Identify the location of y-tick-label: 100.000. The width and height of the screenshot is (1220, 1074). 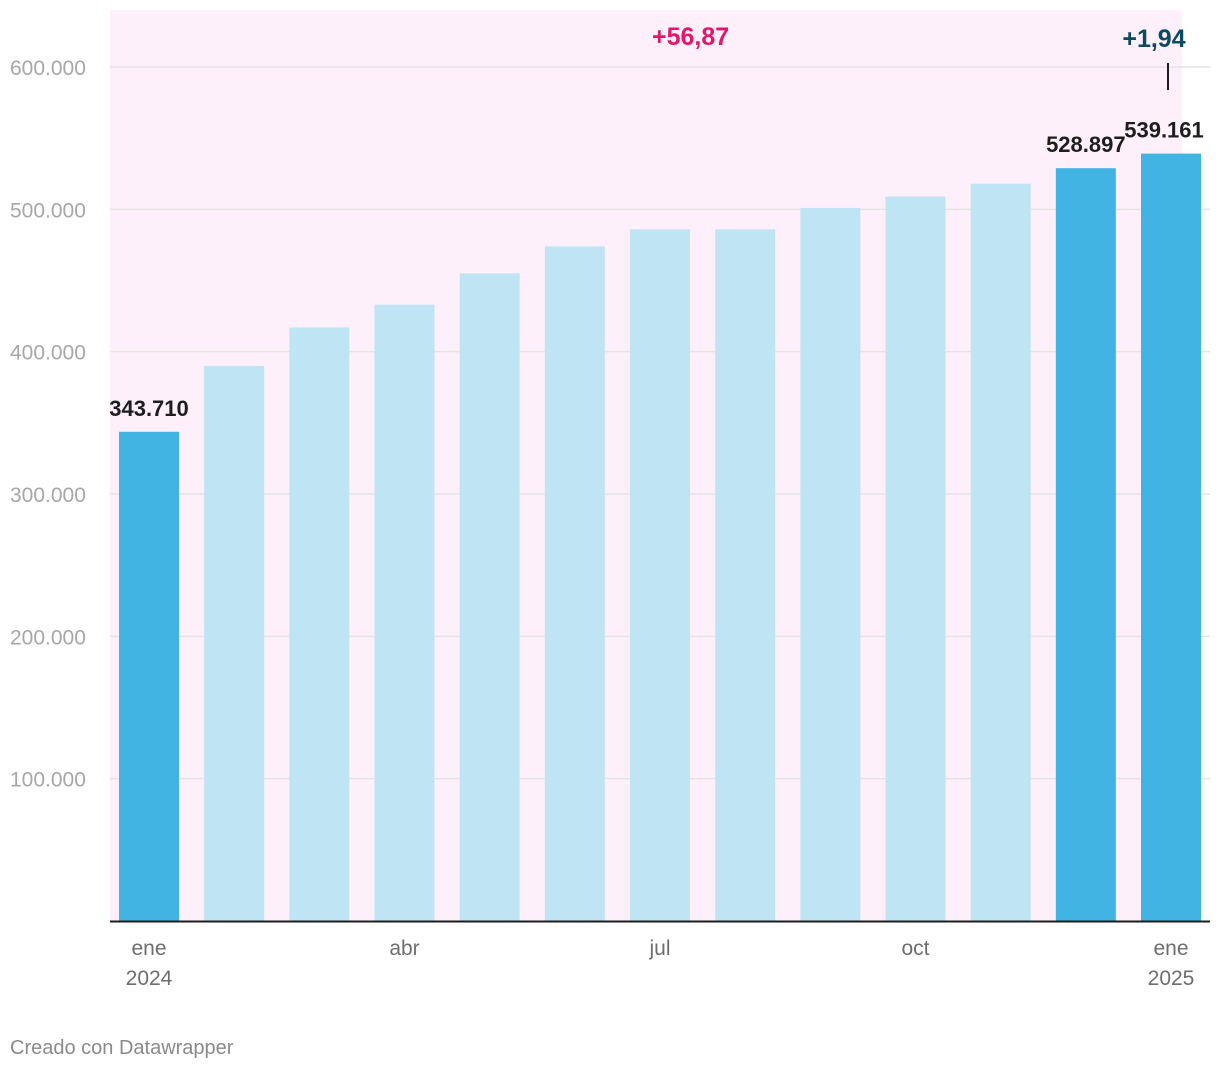
(48, 780).